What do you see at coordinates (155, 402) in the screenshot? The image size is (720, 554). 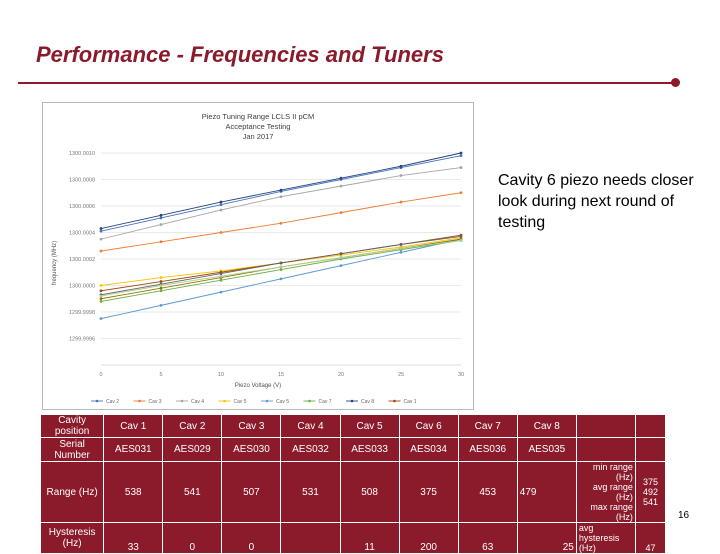 I see `legend-label: Cav 3` at bounding box center [155, 402].